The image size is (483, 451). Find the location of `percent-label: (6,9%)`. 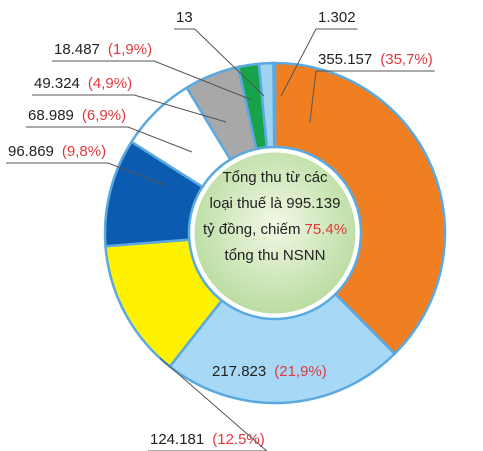

percent-label: (6,9%) is located at coordinates (104, 115).